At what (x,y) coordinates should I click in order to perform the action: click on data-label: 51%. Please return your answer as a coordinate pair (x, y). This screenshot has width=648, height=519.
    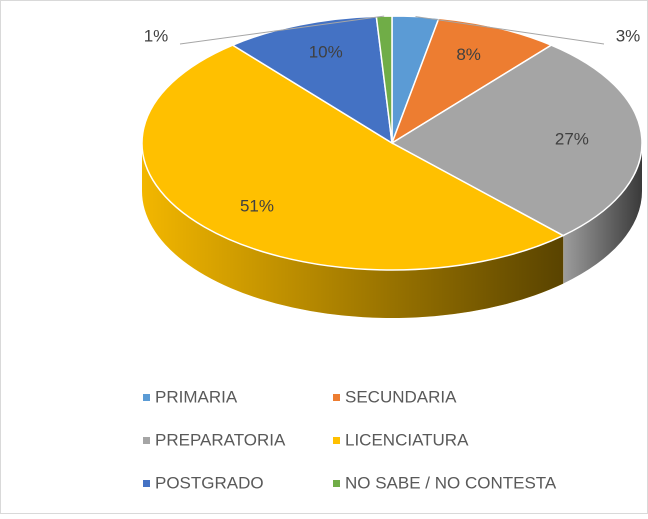
    Looking at the image, I should click on (257, 205).